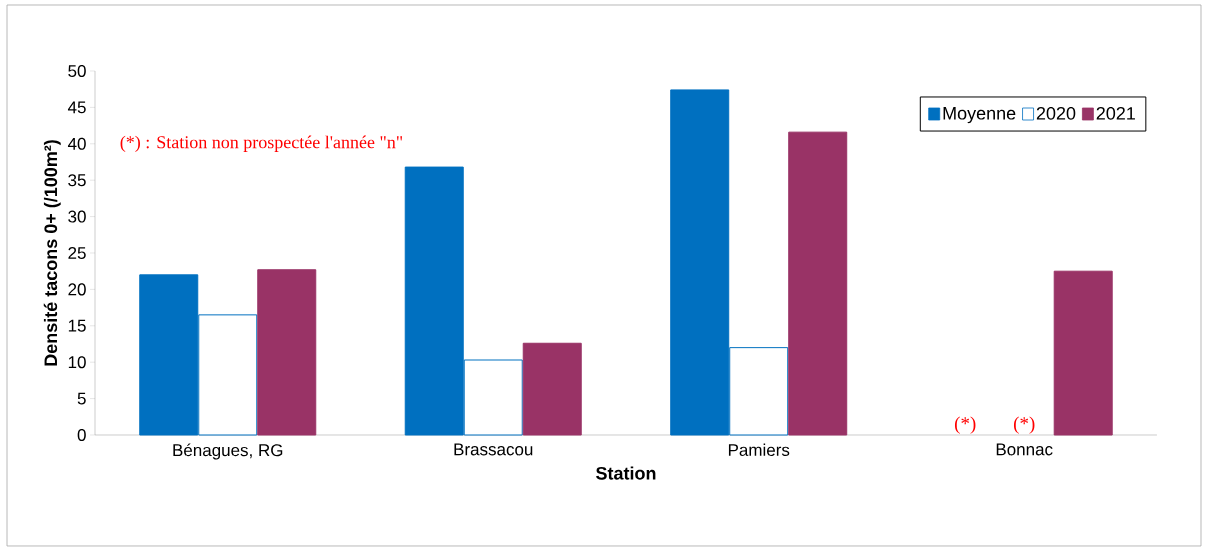  What do you see at coordinates (77, 289) in the screenshot?
I see `y-tick-label: 20` at bounding box center [77, 289].